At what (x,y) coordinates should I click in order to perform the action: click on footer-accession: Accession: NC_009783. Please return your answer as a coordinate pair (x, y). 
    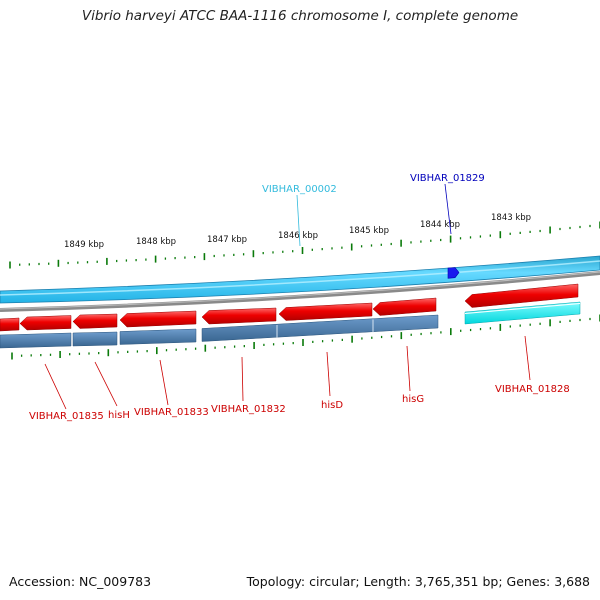
    Looking at the image, I should click on (80, 581).